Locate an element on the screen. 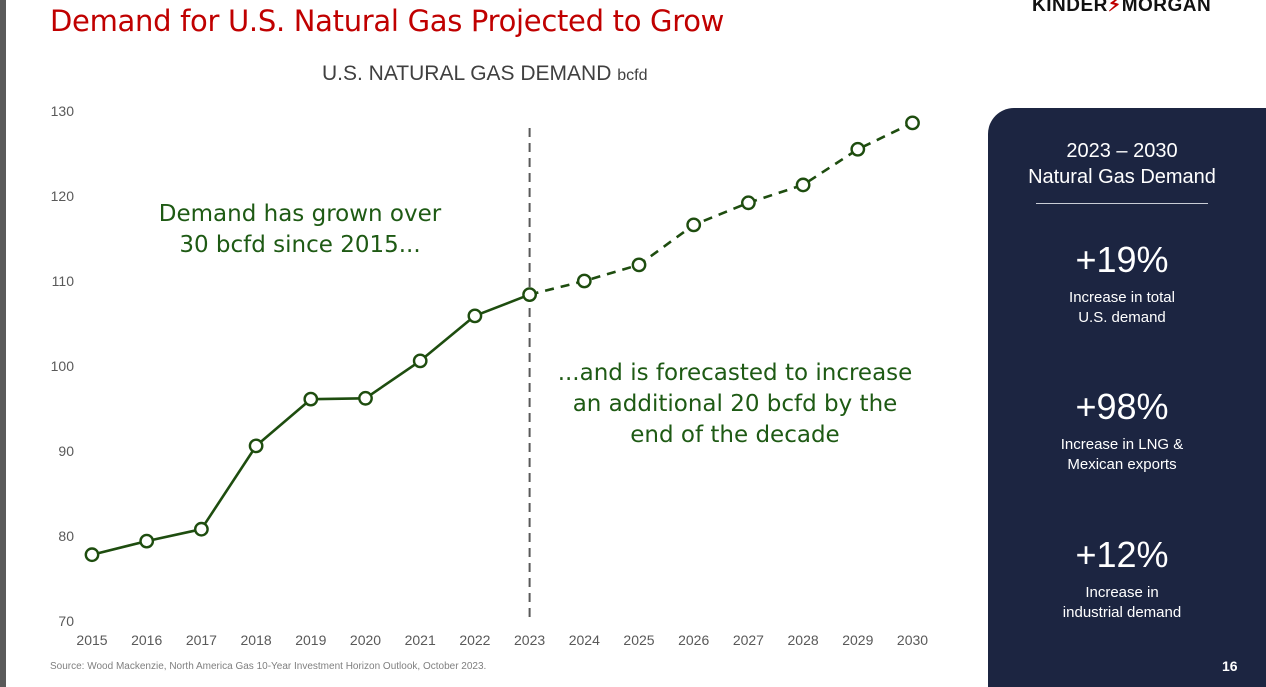  annotation-forecast-line: end of the decade is located at coordinates (735, 435).